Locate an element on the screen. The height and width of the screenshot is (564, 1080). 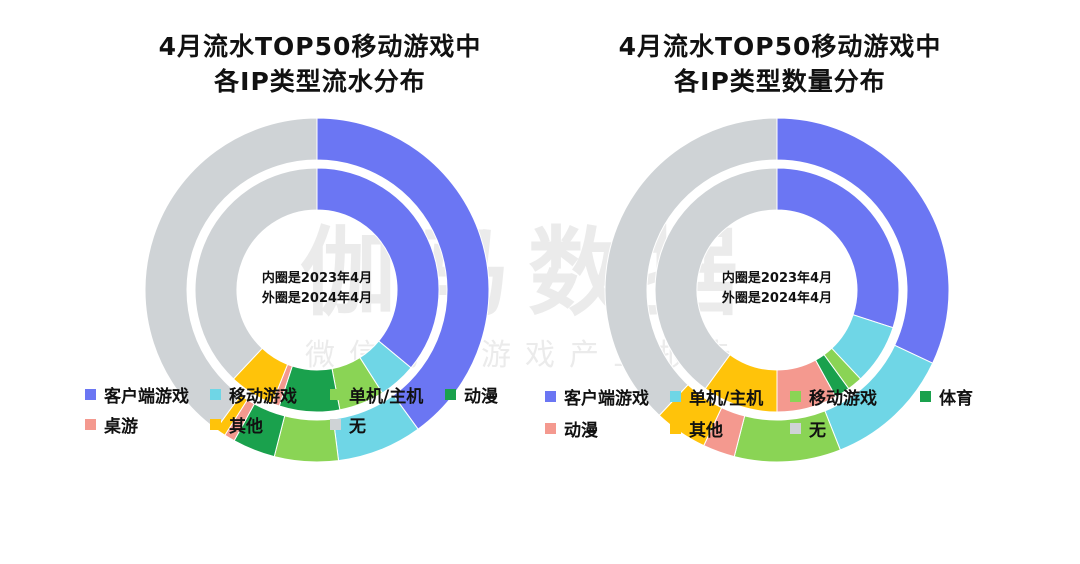
legend-row: 客户端游戏 移动游戏 单机/主机 动漫 is located at coordinates (320, 394).